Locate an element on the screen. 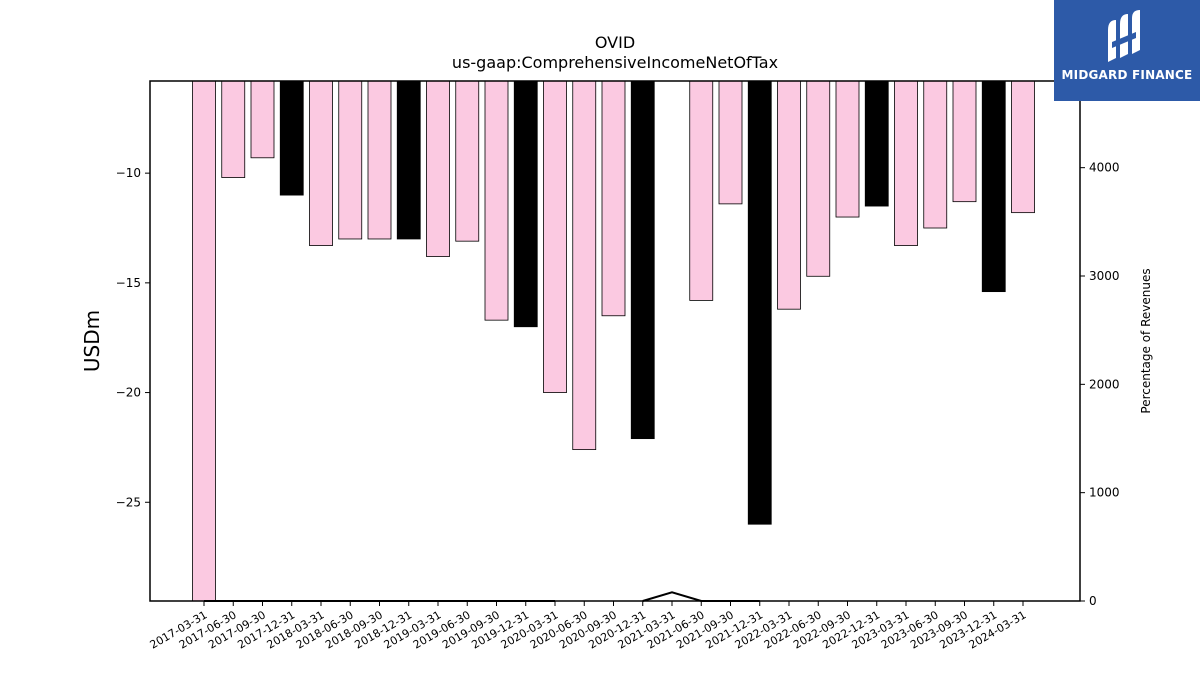 The height and width of the screenshot is (675, 1200). y2-axis-ticks: 0 1000 2000 3000 4000 is located at coordinates (1100, 384).